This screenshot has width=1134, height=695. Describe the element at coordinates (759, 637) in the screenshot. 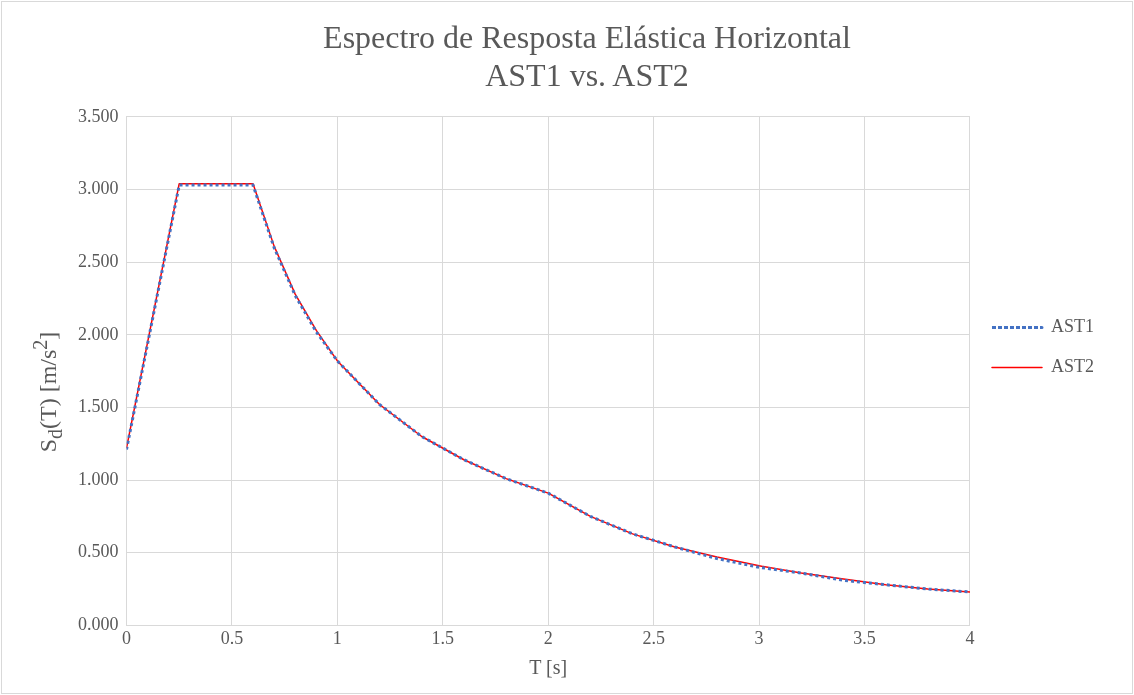

I see `x-tick-label: 3` at that location.